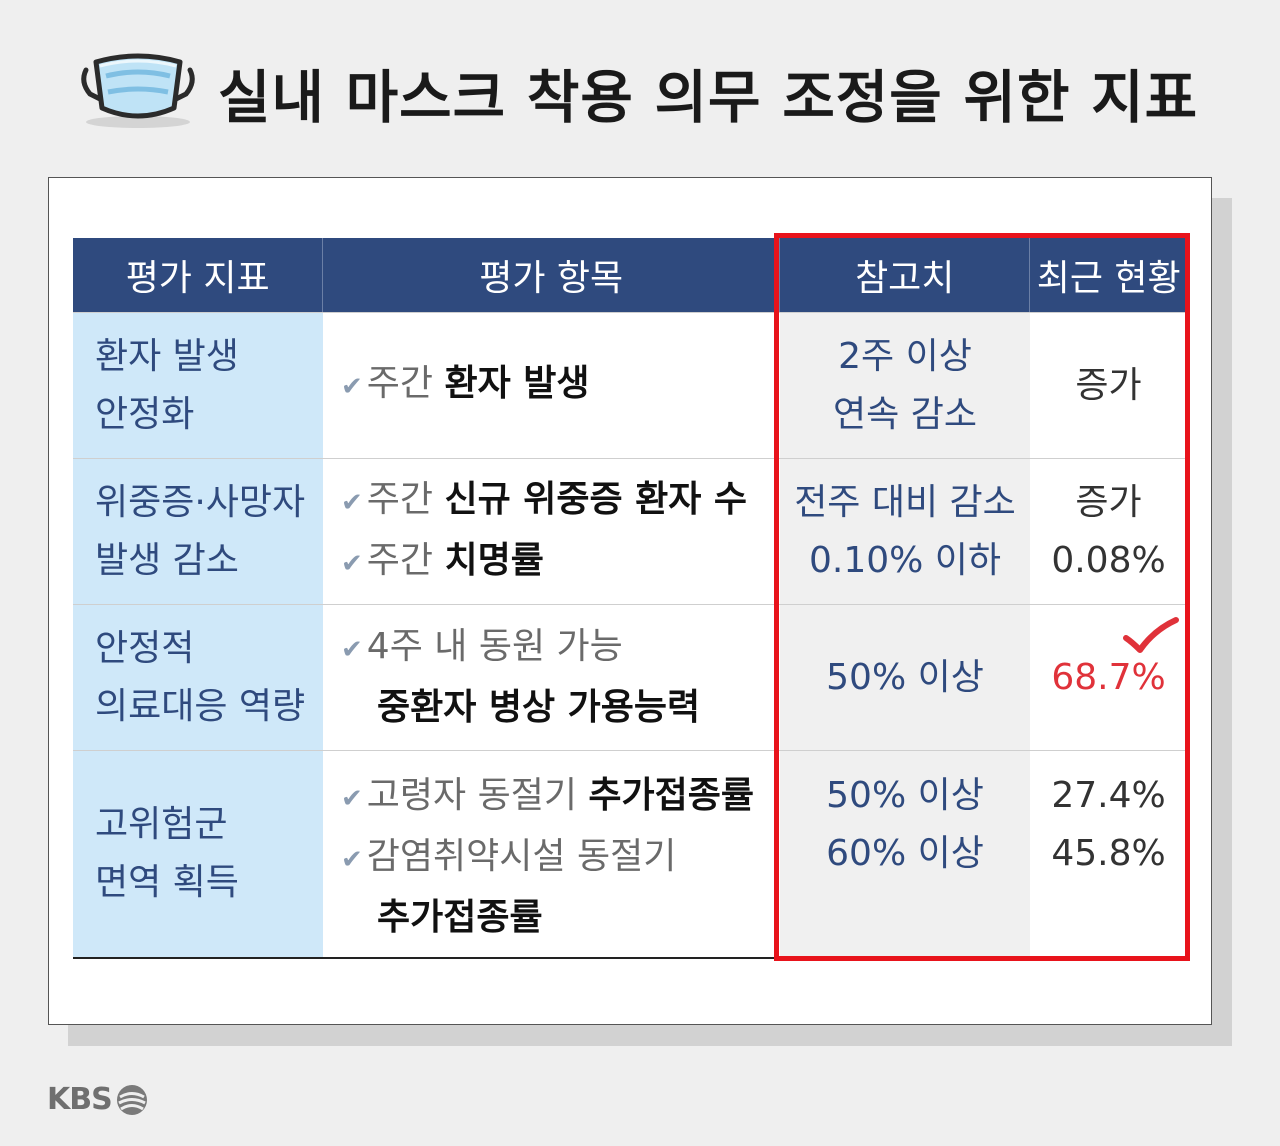 The width and height of the screenshot is (1280, 1146). I want to click on indicator-cell: 환자 발생 안정화, so click(198, 385).